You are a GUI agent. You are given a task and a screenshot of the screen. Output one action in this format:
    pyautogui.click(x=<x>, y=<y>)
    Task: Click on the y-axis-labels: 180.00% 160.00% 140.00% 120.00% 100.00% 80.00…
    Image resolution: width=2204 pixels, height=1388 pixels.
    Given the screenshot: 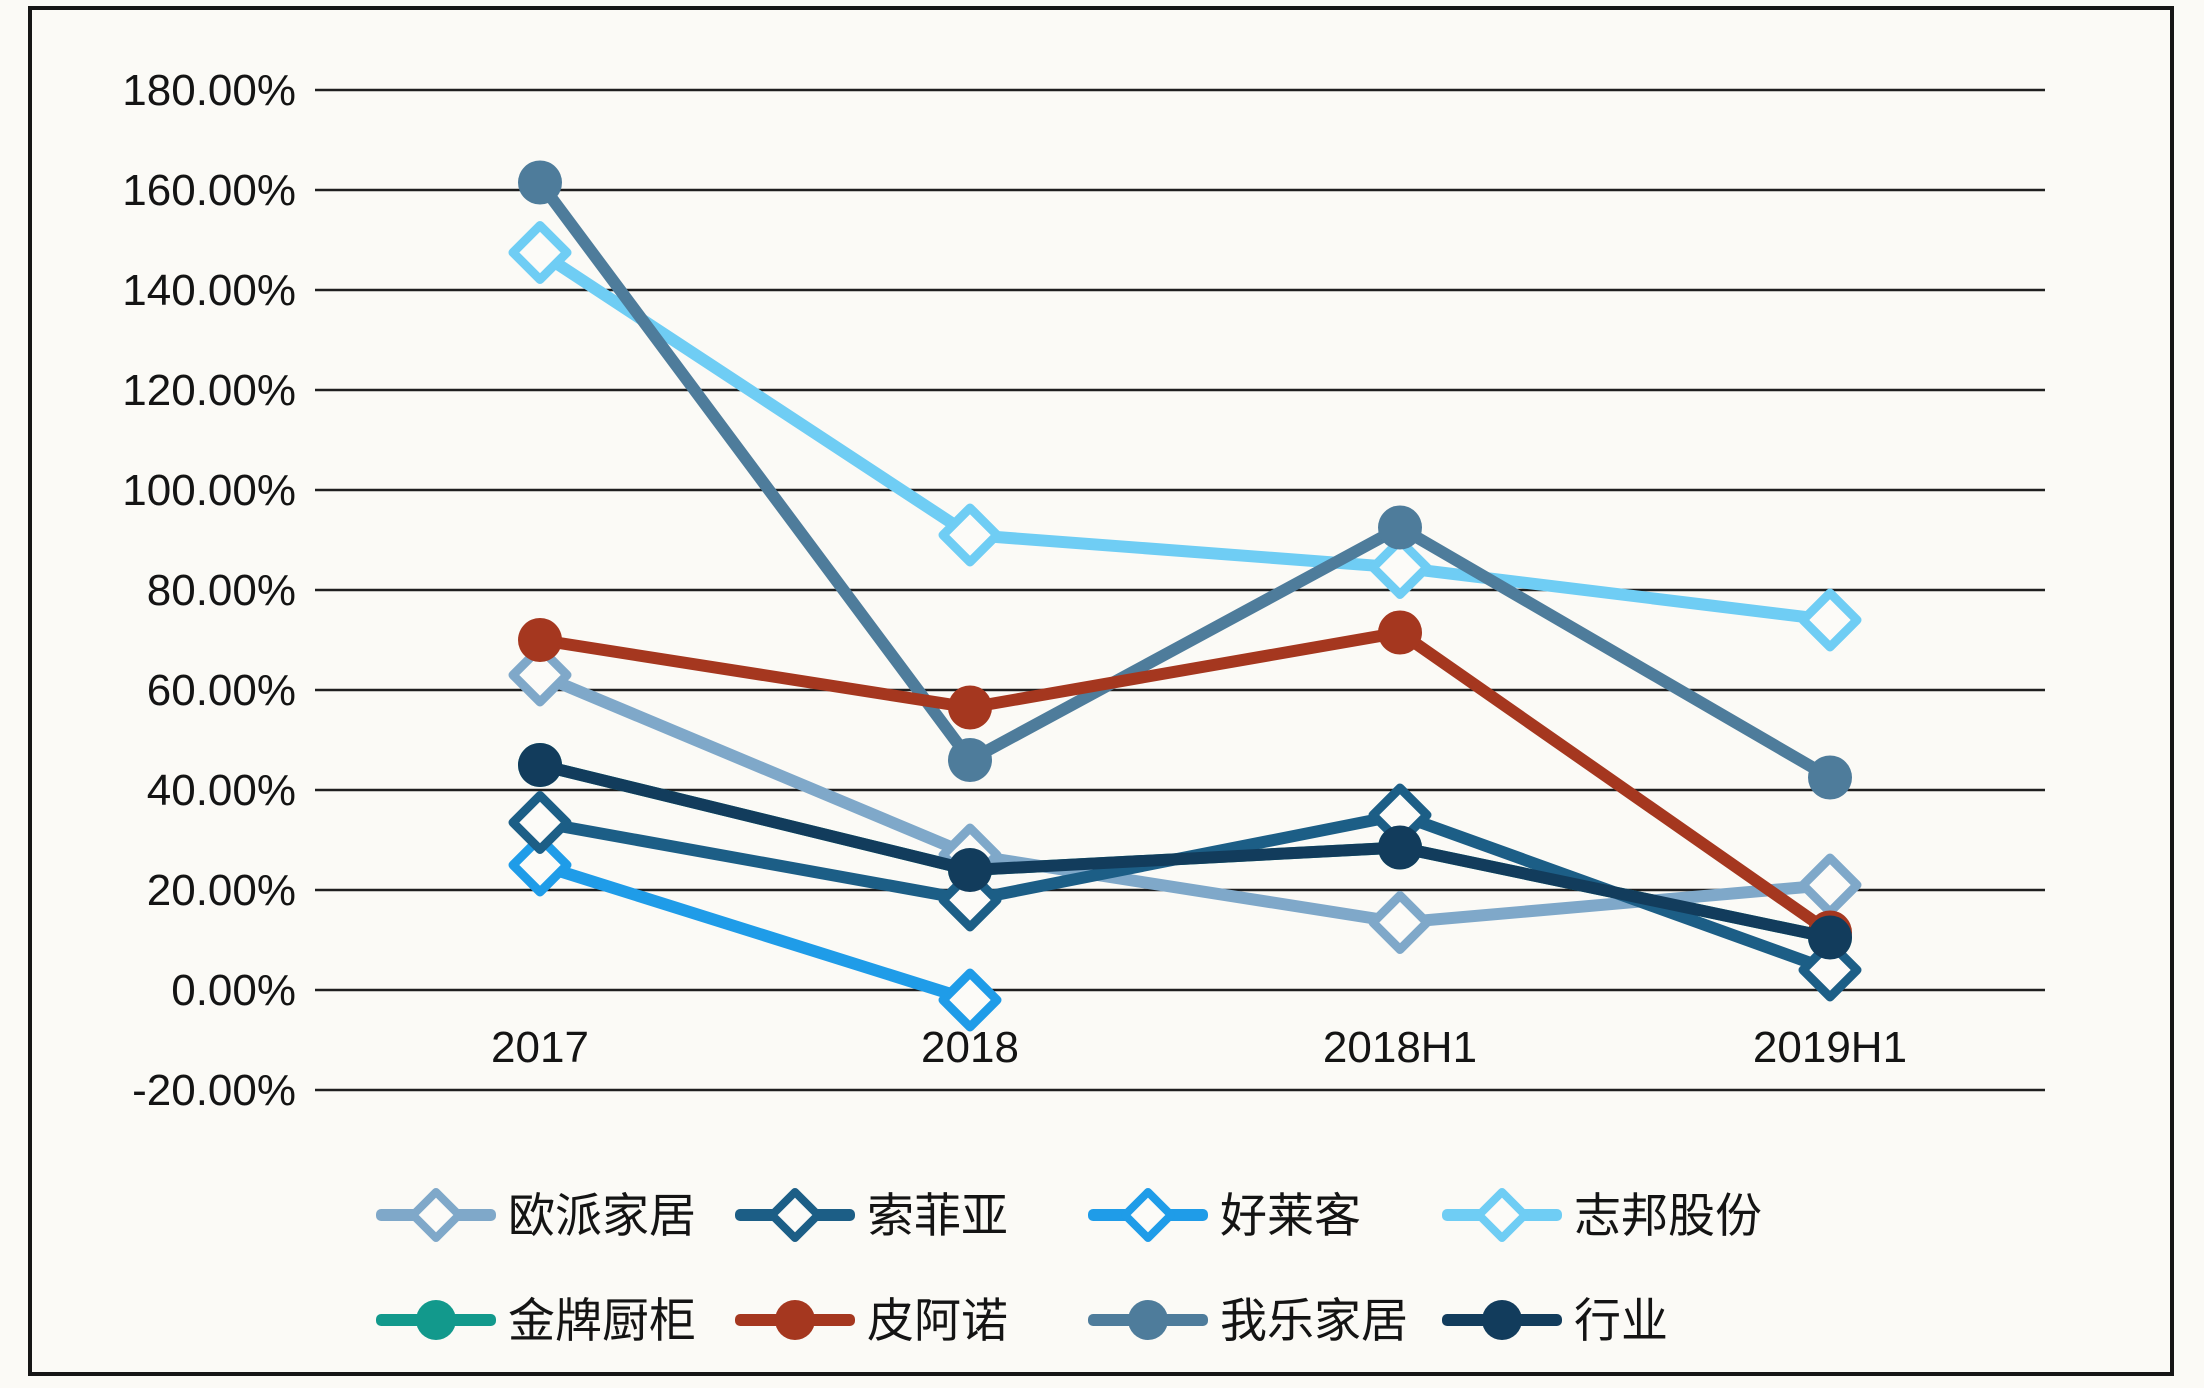 What is the action you would take?
    pyautogui.click(x=209, y=590)
    